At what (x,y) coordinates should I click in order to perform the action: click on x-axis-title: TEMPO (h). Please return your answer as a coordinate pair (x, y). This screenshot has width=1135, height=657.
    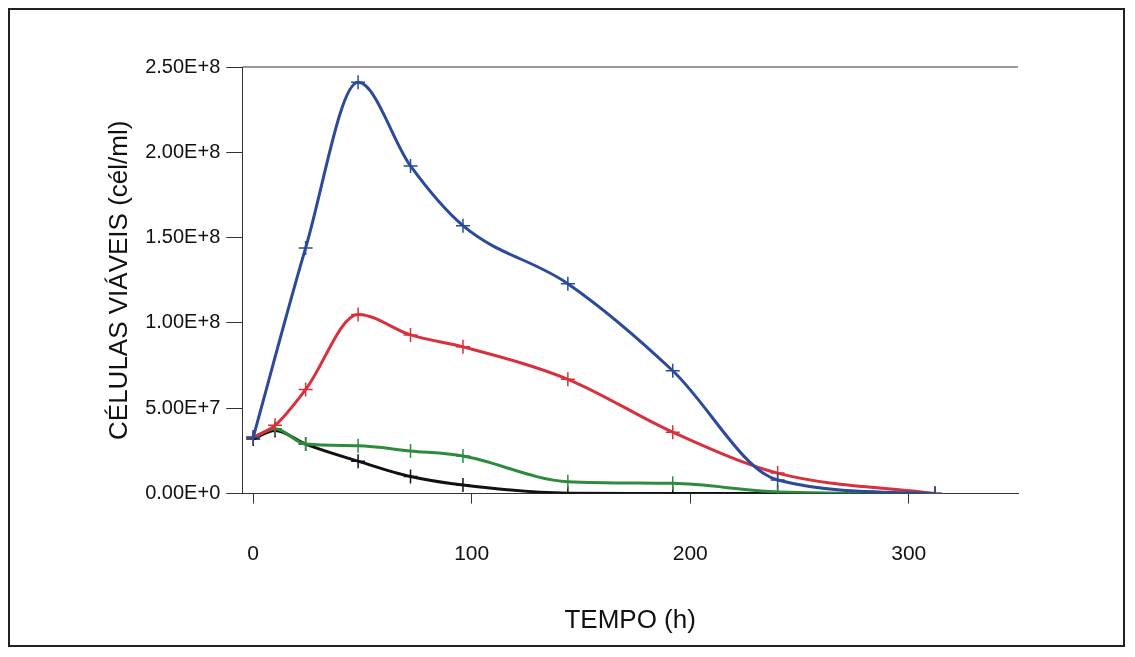
    Looking at the image, I should click on (630, 618).